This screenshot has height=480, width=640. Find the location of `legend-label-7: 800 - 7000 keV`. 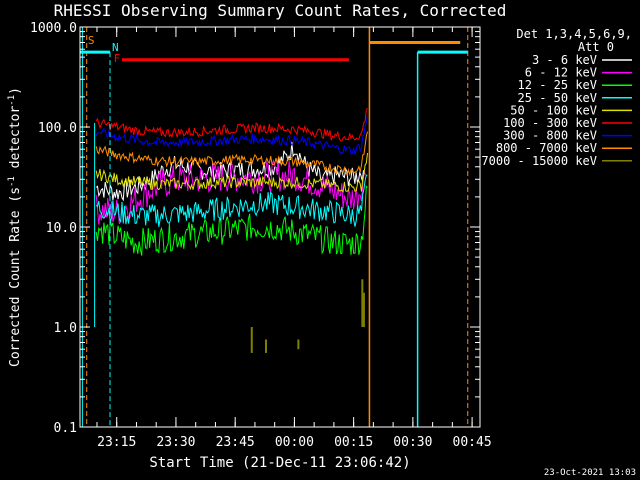

legend-label-7: 800 - 7000 keV is located at coordinates (546, 148).